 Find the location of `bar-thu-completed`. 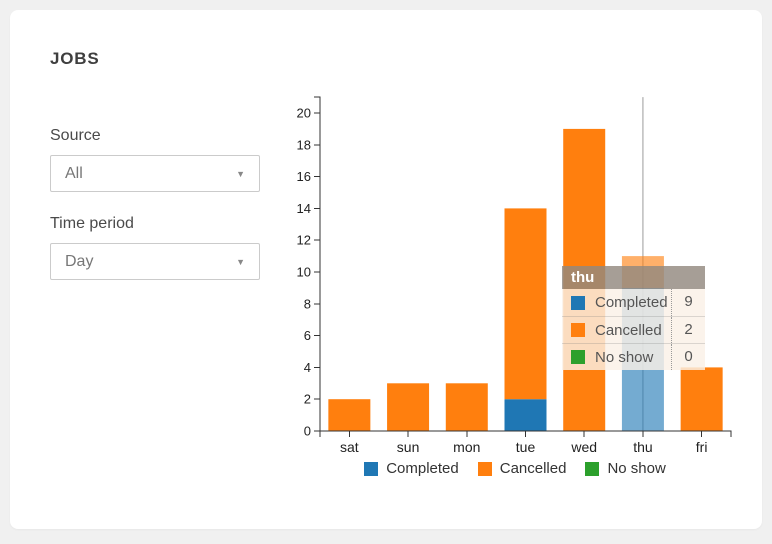

bar-thu-completed is located at coordinates (642, 359).